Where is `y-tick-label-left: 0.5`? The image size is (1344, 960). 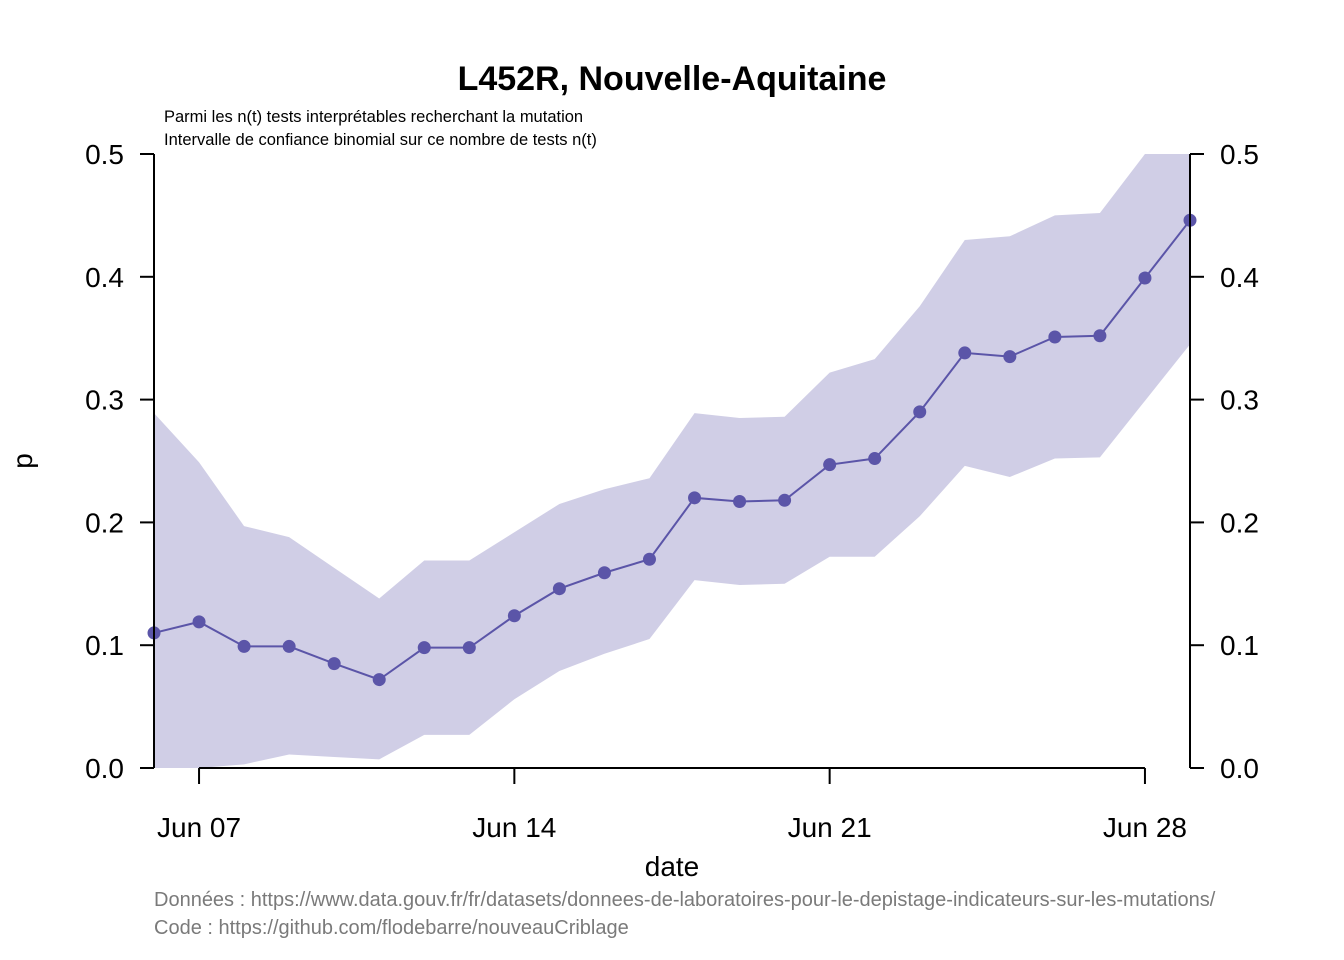 y-tick-label-left: 0.5 is located at coordinates (104, 154).